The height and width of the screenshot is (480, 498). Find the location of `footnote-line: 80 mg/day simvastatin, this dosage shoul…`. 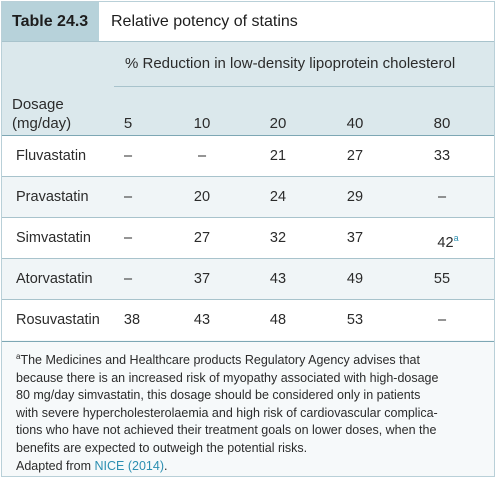

footnote-line: 80 mg/day simvastatin, this dosage shoul… is located at coordinates (218, 395).